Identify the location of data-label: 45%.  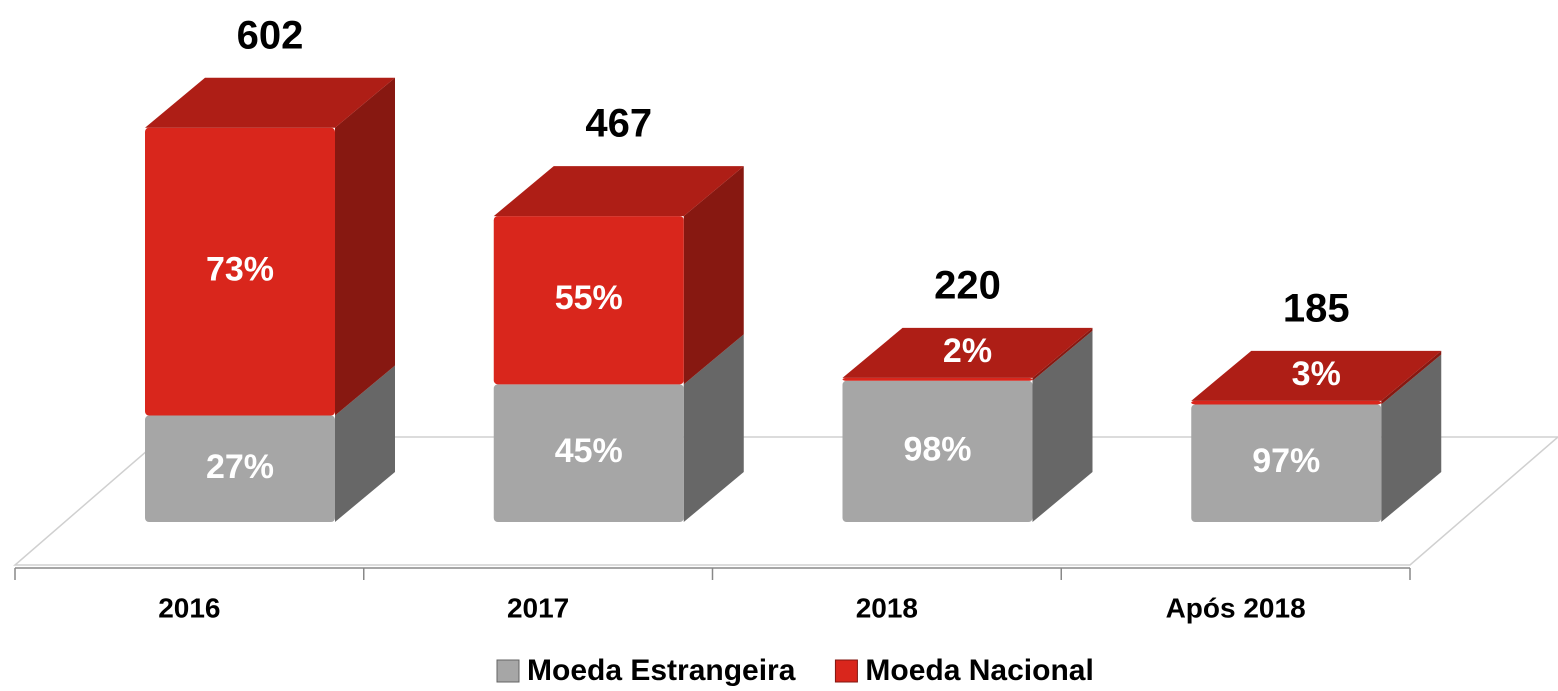
(589, 451).